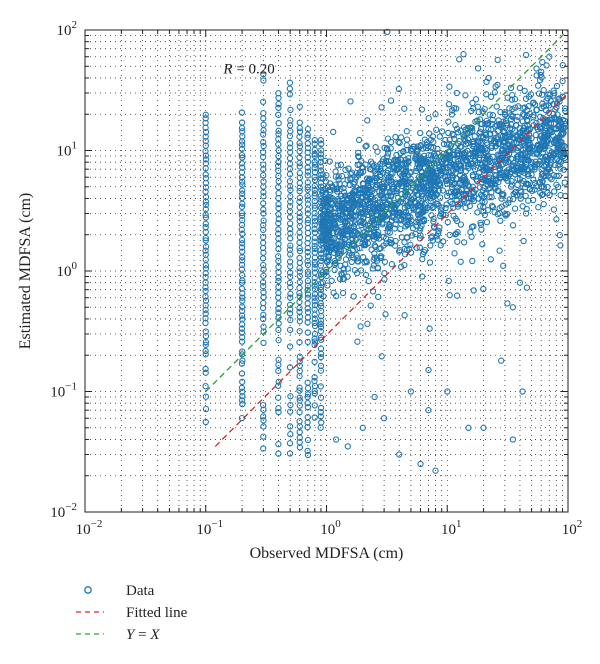 The height and width of the screenshot is (664, 600). I want to click on legend-label-yx: Y = X, so click(143, 635).